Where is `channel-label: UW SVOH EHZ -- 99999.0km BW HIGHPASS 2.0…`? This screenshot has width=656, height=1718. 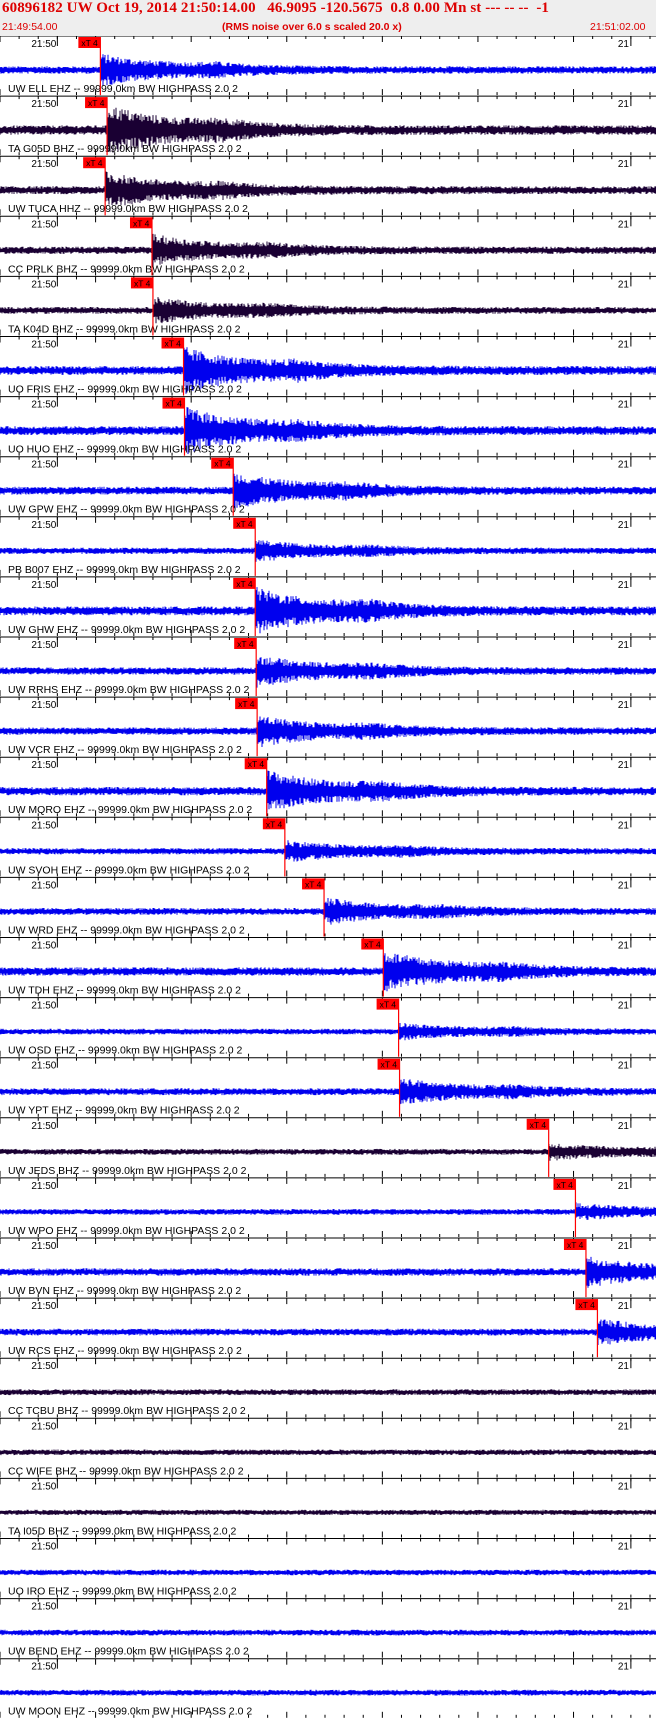 channel-label: UW SVOH EHZ -- 99999.0km BW HIGHPASS 2.0… is located at coordinates (129, 870).